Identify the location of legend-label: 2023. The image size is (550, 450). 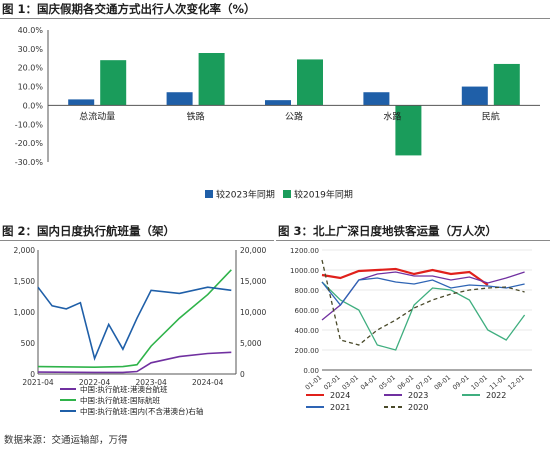
(418, 395).